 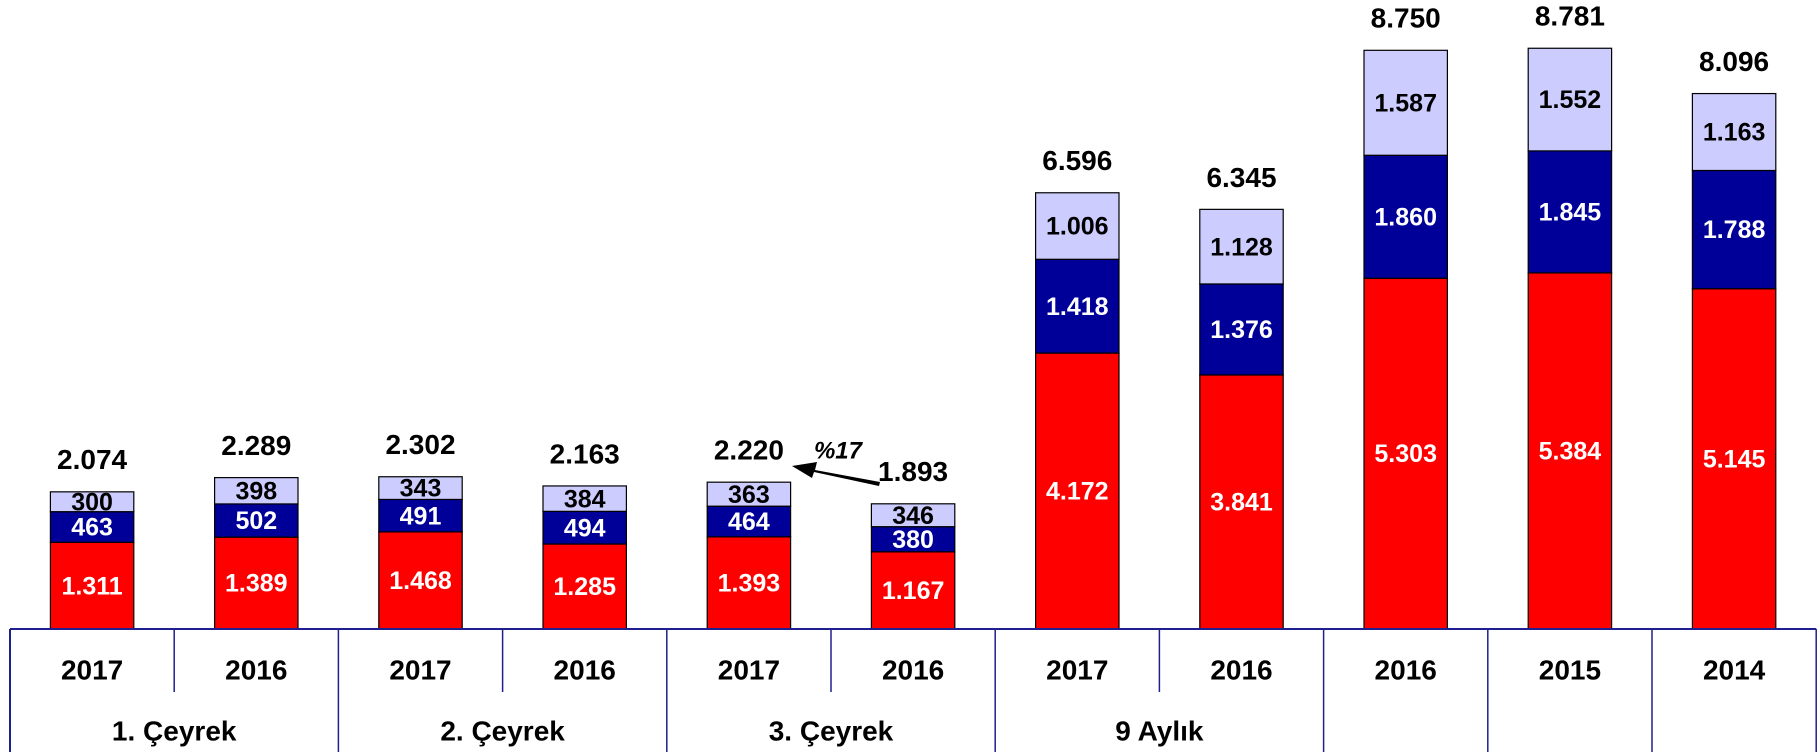 I want to click on value-label: 502, so click(x=256, y=521).